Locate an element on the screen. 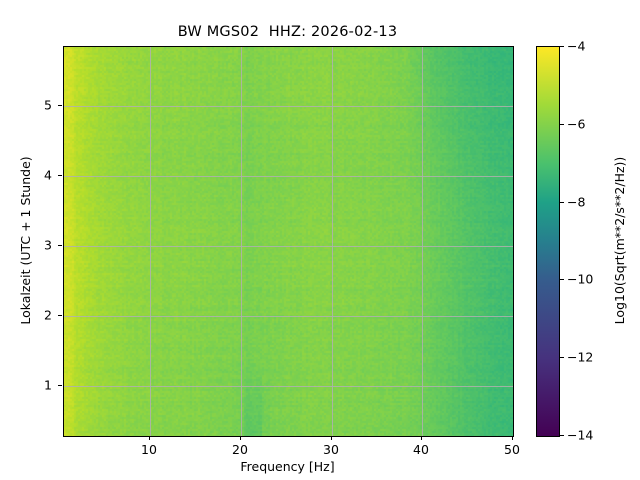 Image resolution: width=640 pixels, height=480 pixels. colorbar is located at coordinates (548, 241).